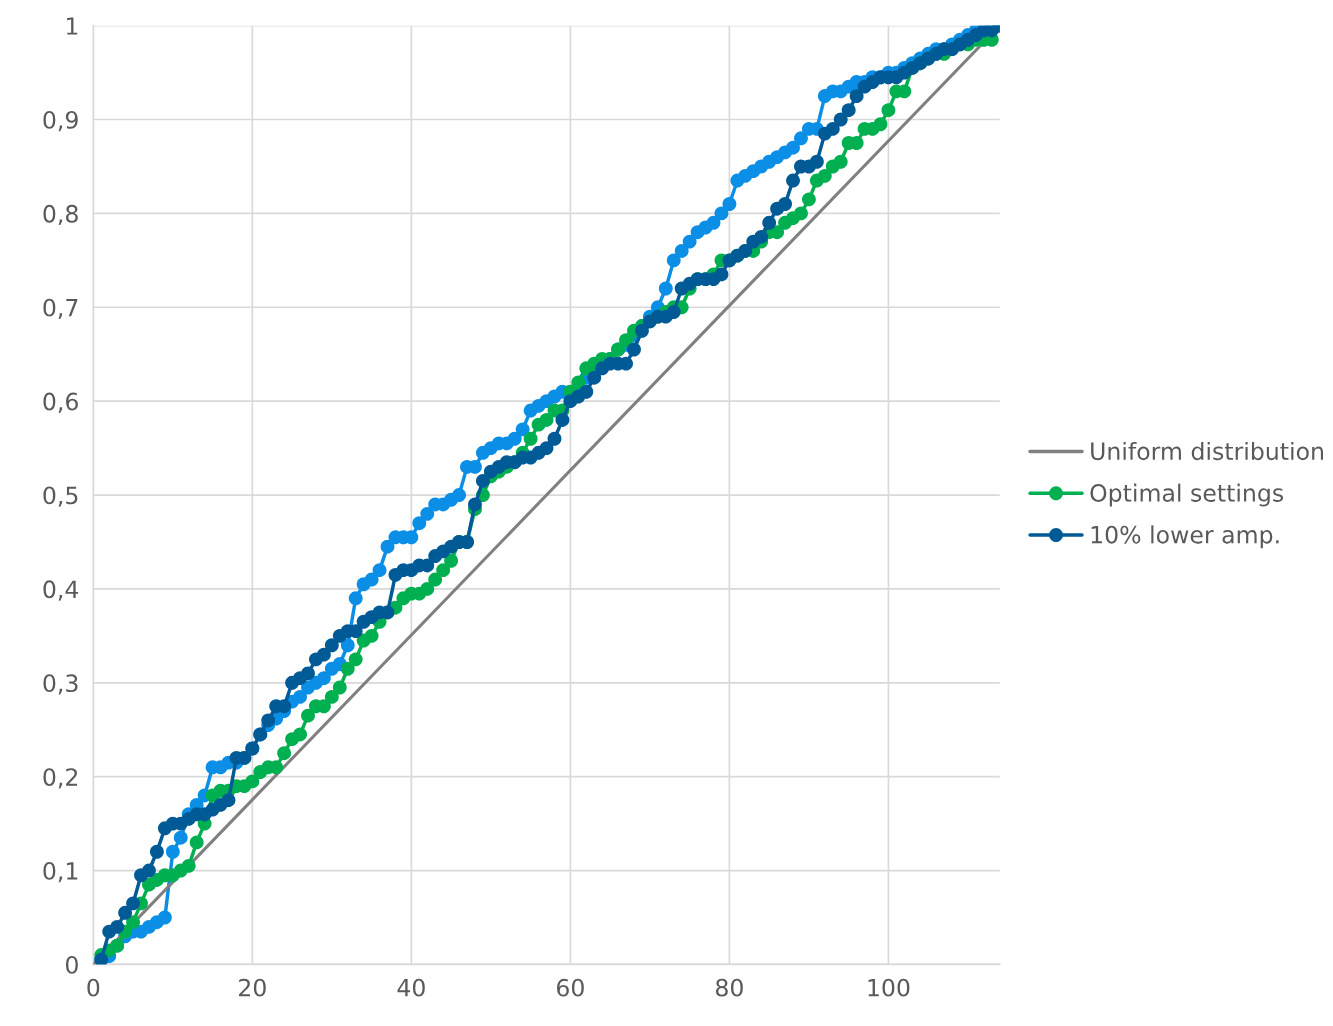 The image size is (1333, 1026). Describe the element at coordinates (60, 684) in the screenshot. I see `y-tick-label: 0,3` at that location.